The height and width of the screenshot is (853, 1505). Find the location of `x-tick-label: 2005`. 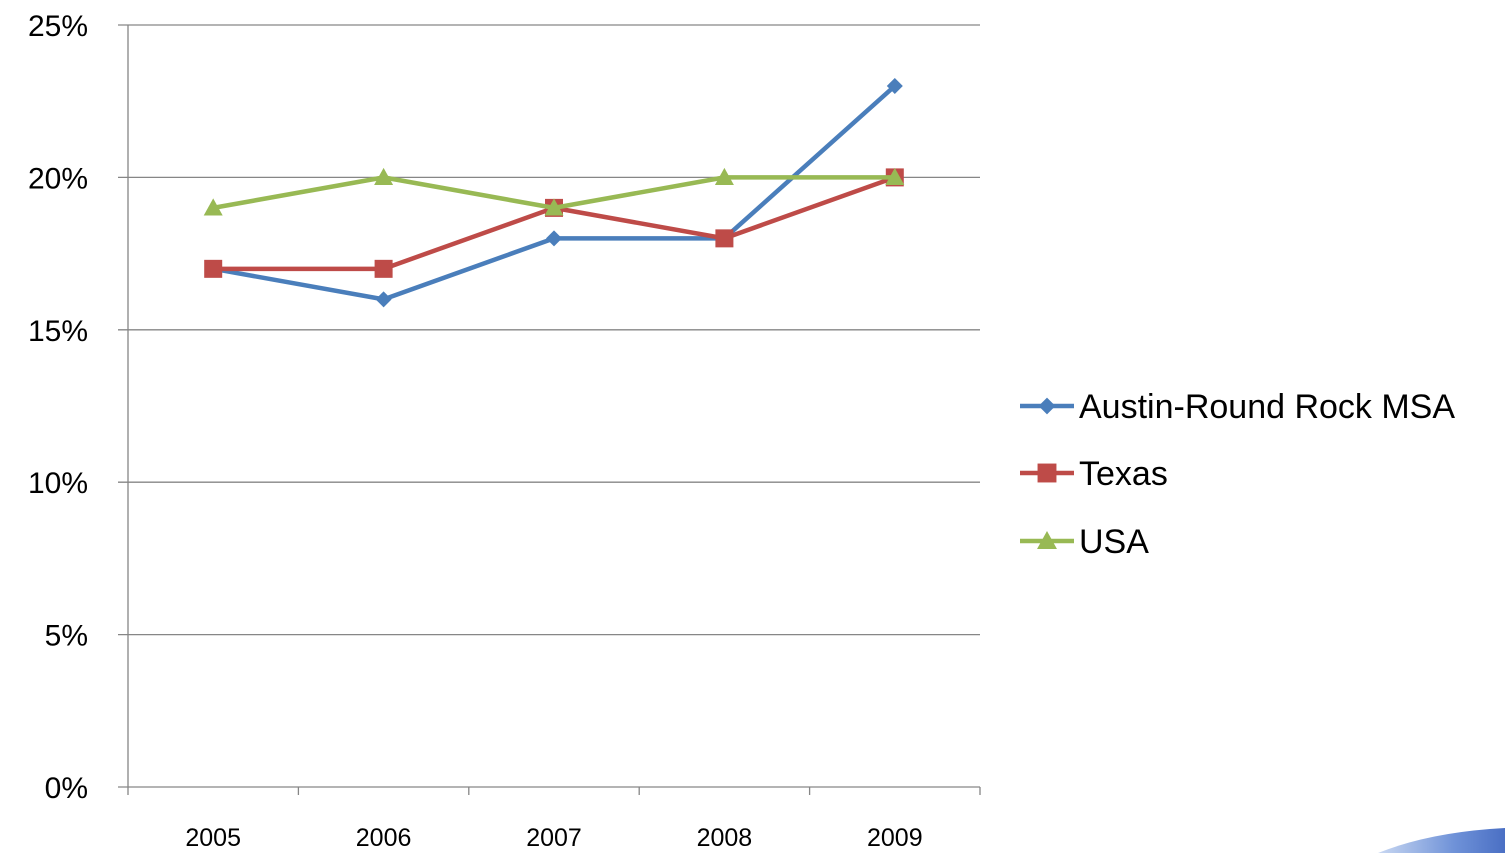

x-tick-label: 2005 is located at coordinates (213, 838).